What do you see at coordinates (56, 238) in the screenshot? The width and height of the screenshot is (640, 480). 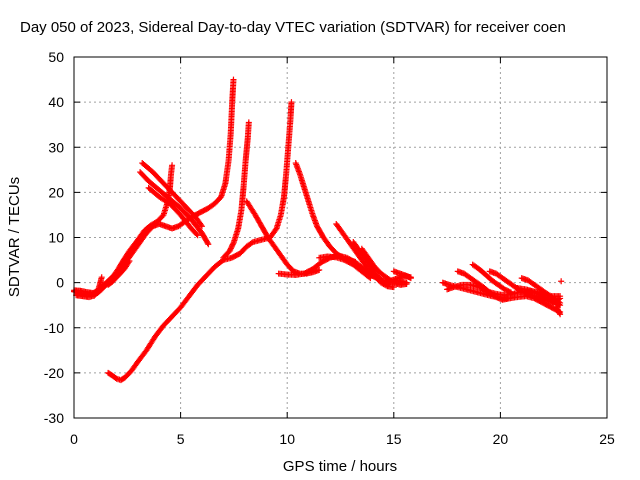 I see `y-tick-label: 10` at bounding box center [56, 238].